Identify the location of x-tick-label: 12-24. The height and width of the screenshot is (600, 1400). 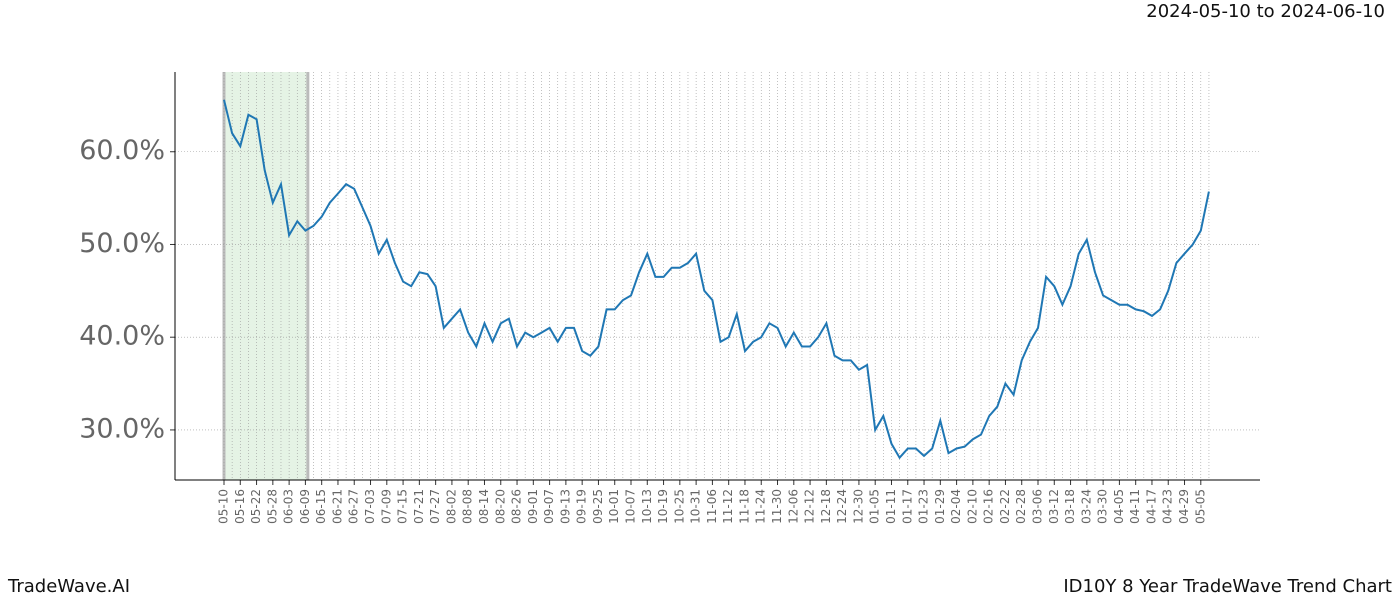
(842, 506).